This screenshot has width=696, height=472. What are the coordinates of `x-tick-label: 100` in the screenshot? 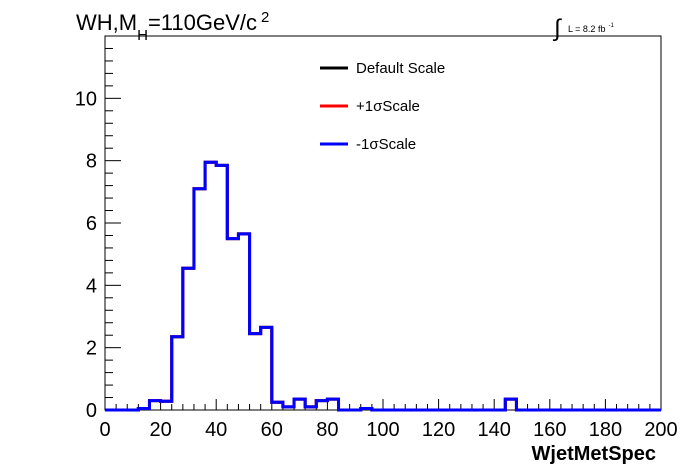 It's located at (382, 430).